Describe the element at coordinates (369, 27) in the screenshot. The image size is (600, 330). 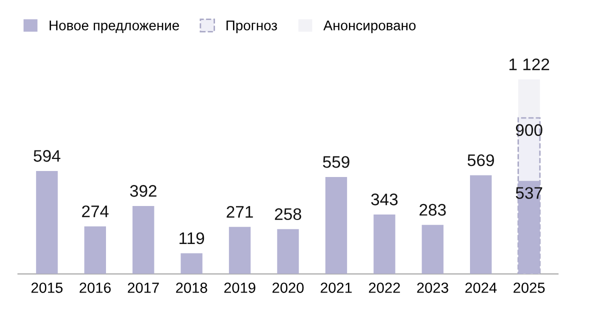
I see `legend-label: Анонсировано` at that location.